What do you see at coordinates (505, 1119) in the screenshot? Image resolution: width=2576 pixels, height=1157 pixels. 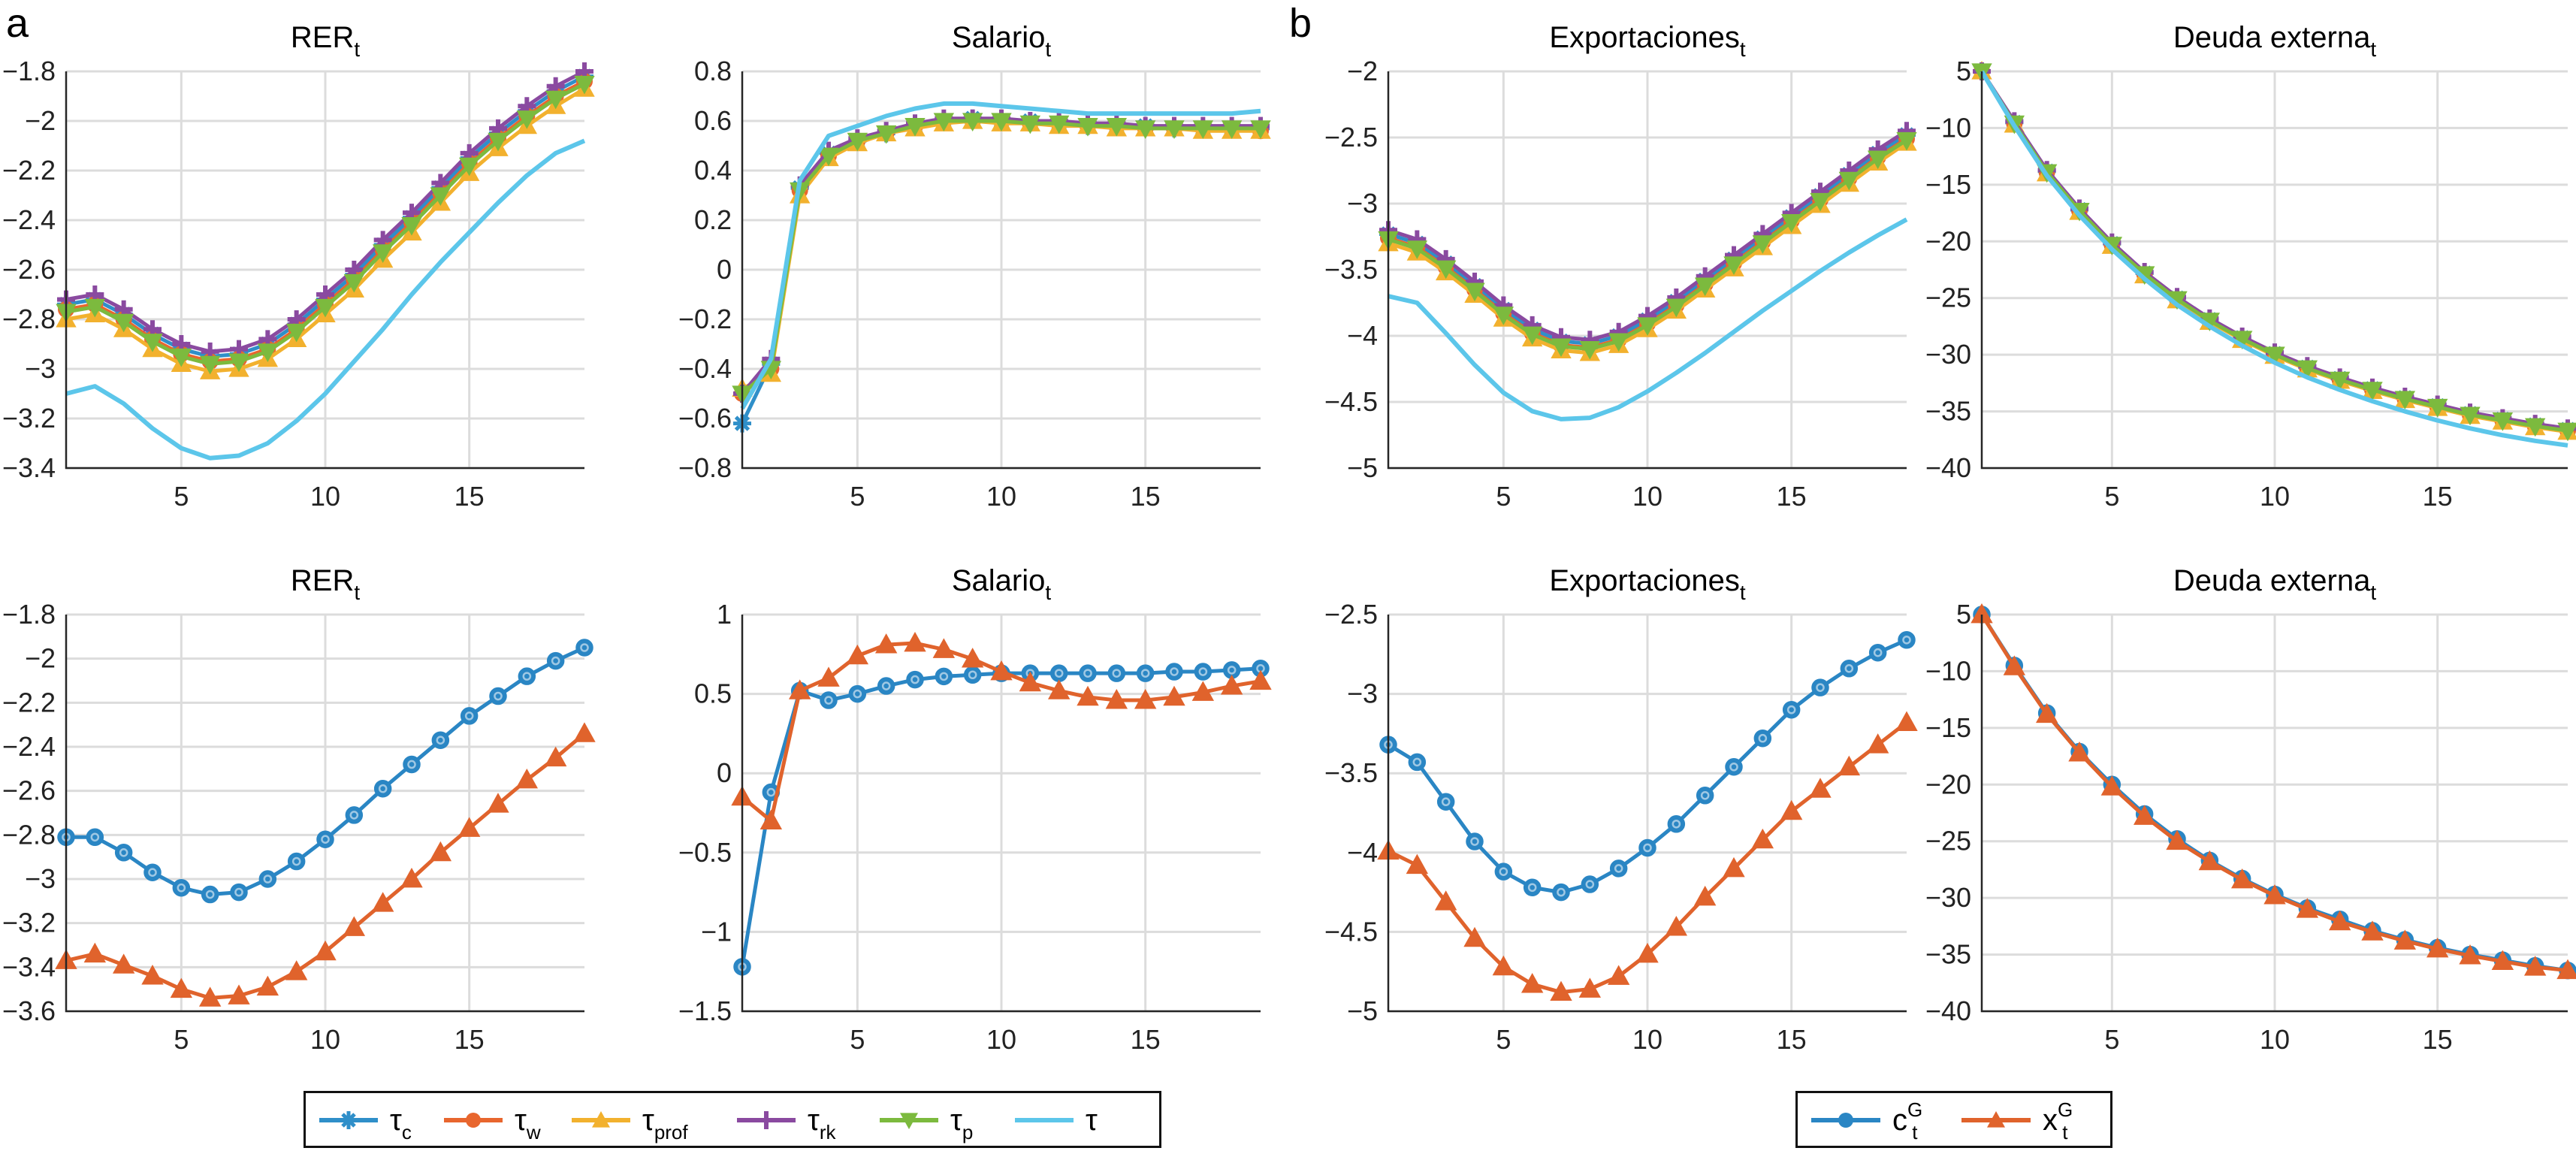 I see `legend-item: τw` at bounding box center [505, 1119].